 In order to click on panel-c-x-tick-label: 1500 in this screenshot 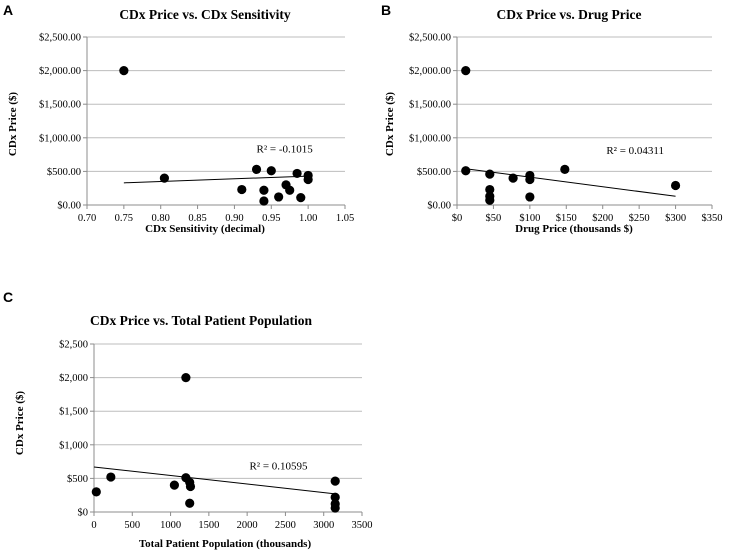, I will do `click(208, 525)`.